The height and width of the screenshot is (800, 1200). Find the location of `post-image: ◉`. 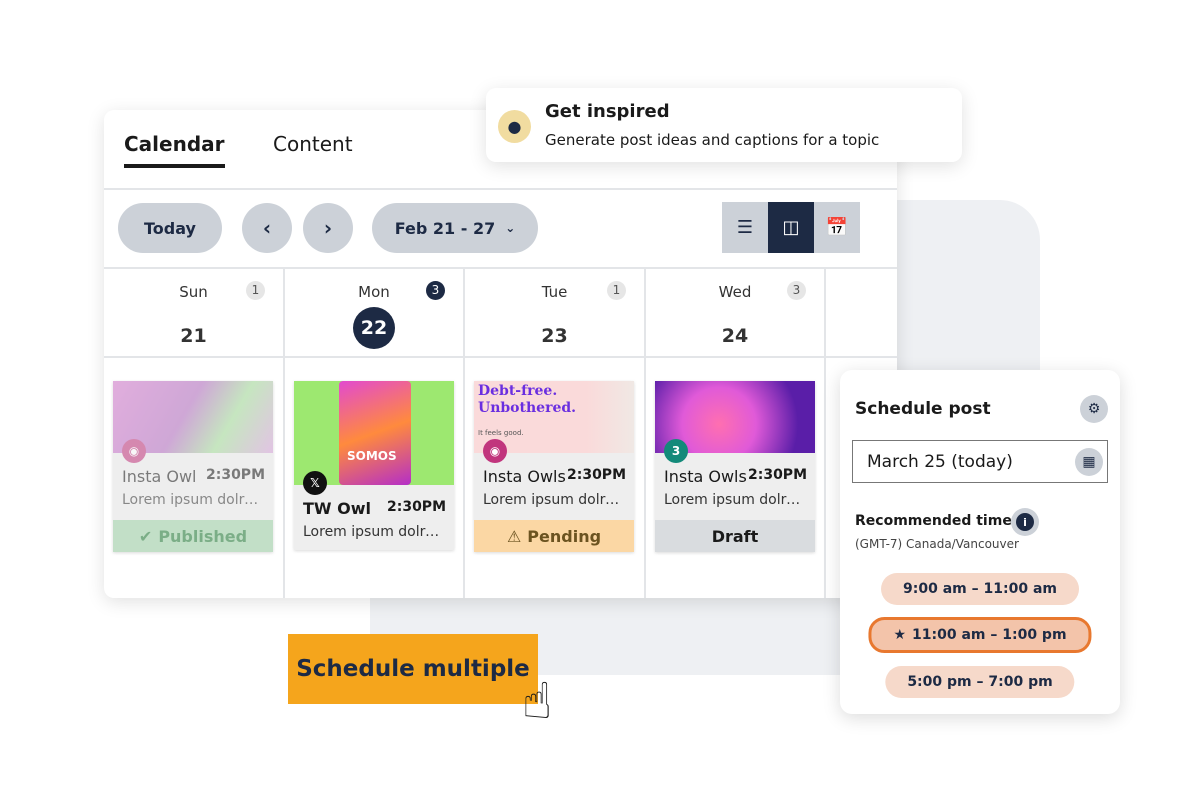

post-image: ◉ is located at coordinates (193, 422).